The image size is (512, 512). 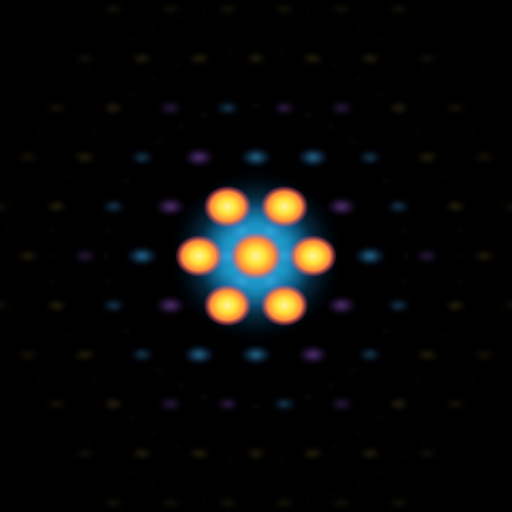 I want to click on center-spot, so click(x=256, y=256).